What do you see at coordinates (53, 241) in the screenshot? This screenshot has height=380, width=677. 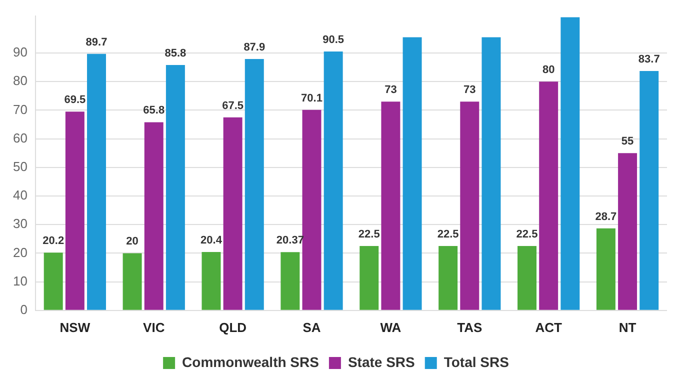 I see `data-label: 20.2` at bounding box center [53, 241].